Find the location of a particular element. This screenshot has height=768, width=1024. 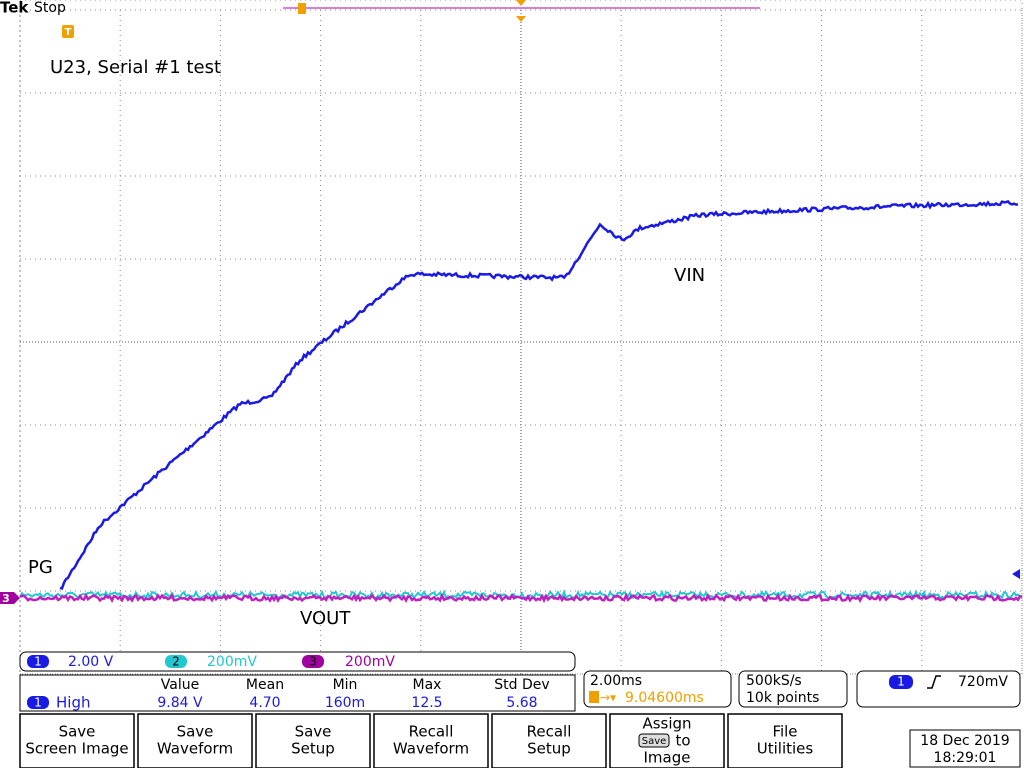

trigger-slope is located at coordinates (934, 682).